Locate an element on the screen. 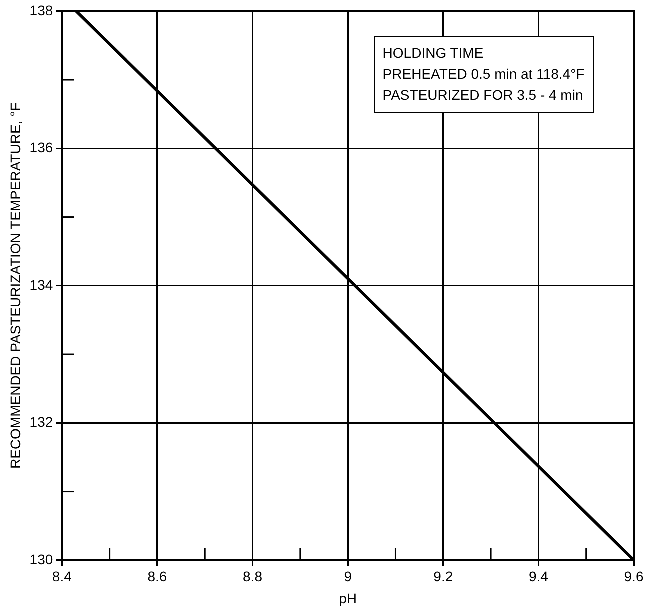 This screenshot has width=660, height=614. y-axis-title: RECOMMENDED PASTEURIZATION TEMPERATURE, °F is located at coordinates (15, 286).